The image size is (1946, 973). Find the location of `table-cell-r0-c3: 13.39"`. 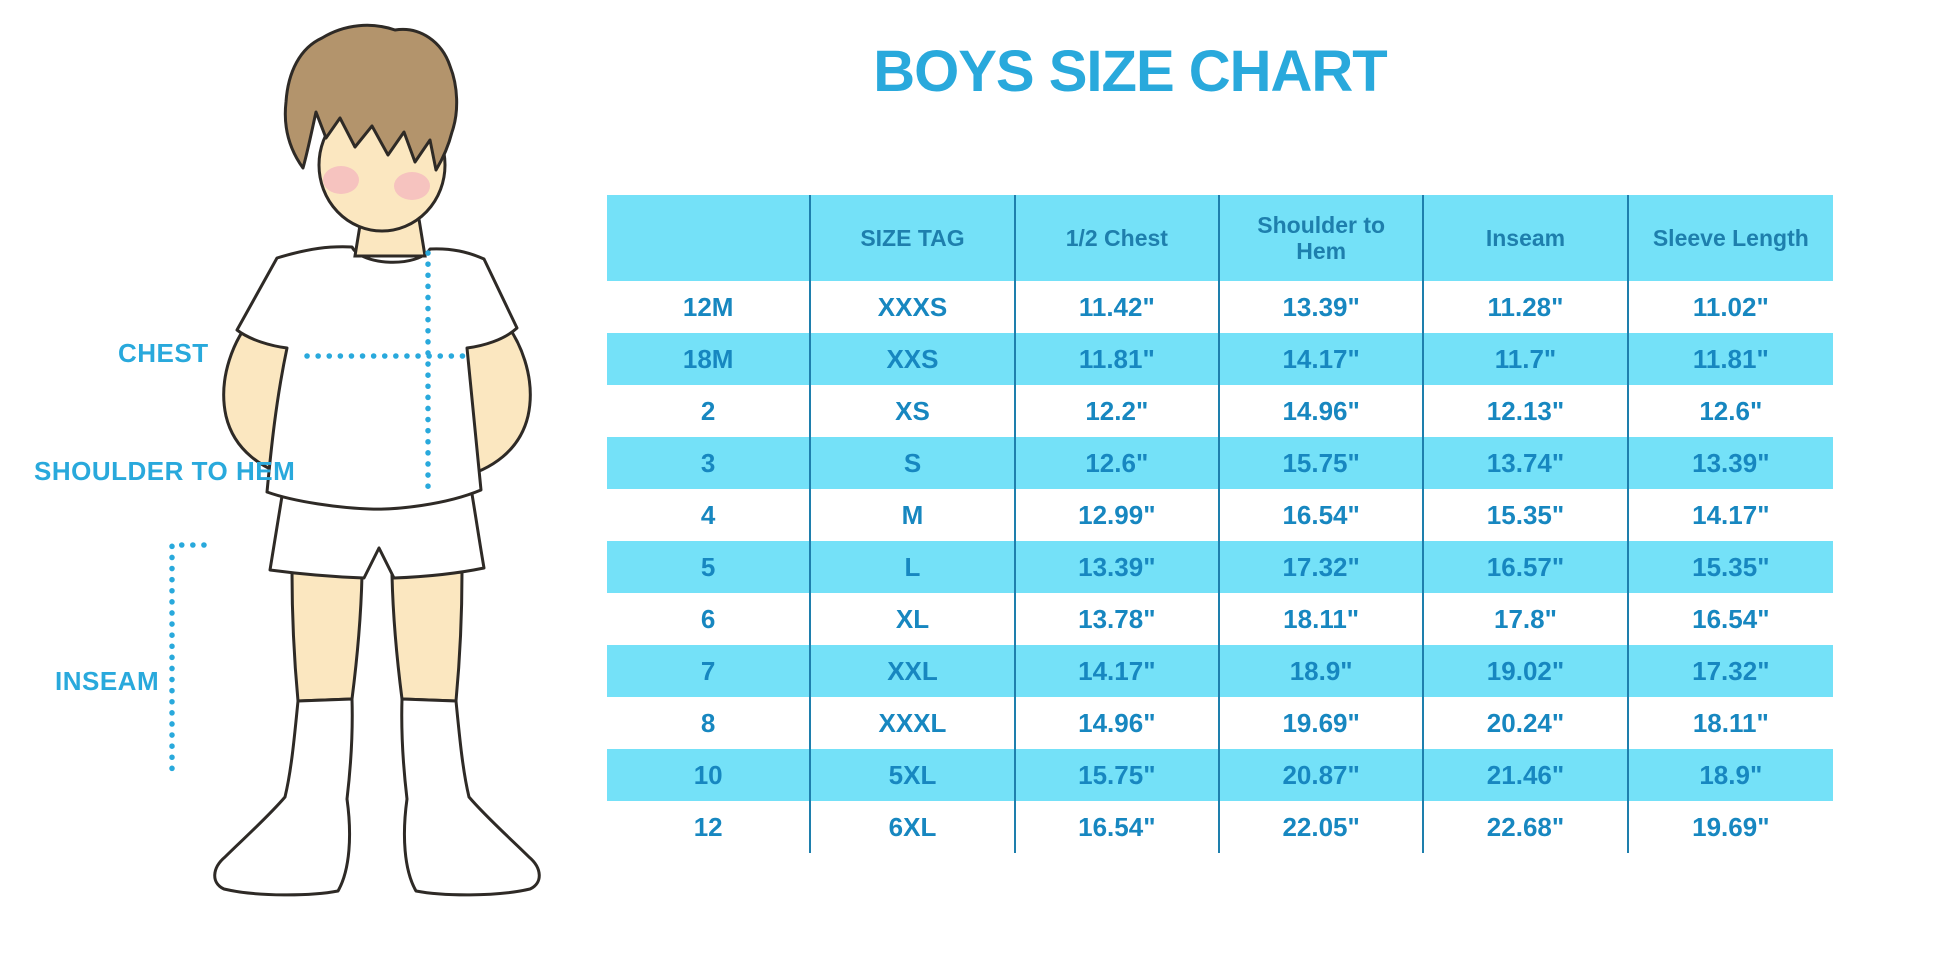

table-cell-r0-c3: 13.39" is located at coordinates (1322, 307).